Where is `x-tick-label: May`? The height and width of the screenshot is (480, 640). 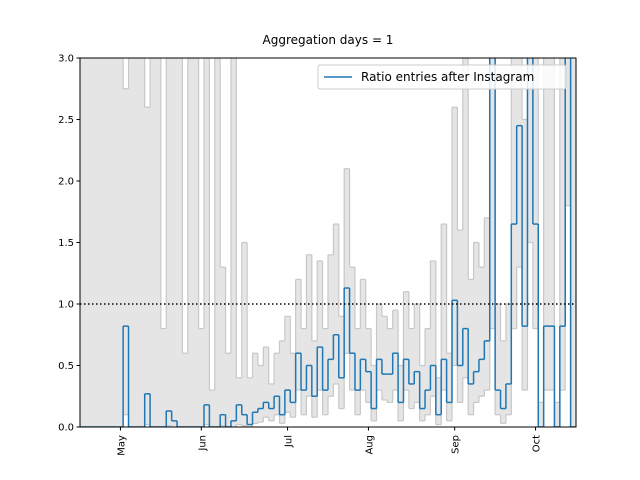
x-tick-label: May is located at coordinates (121, 445).